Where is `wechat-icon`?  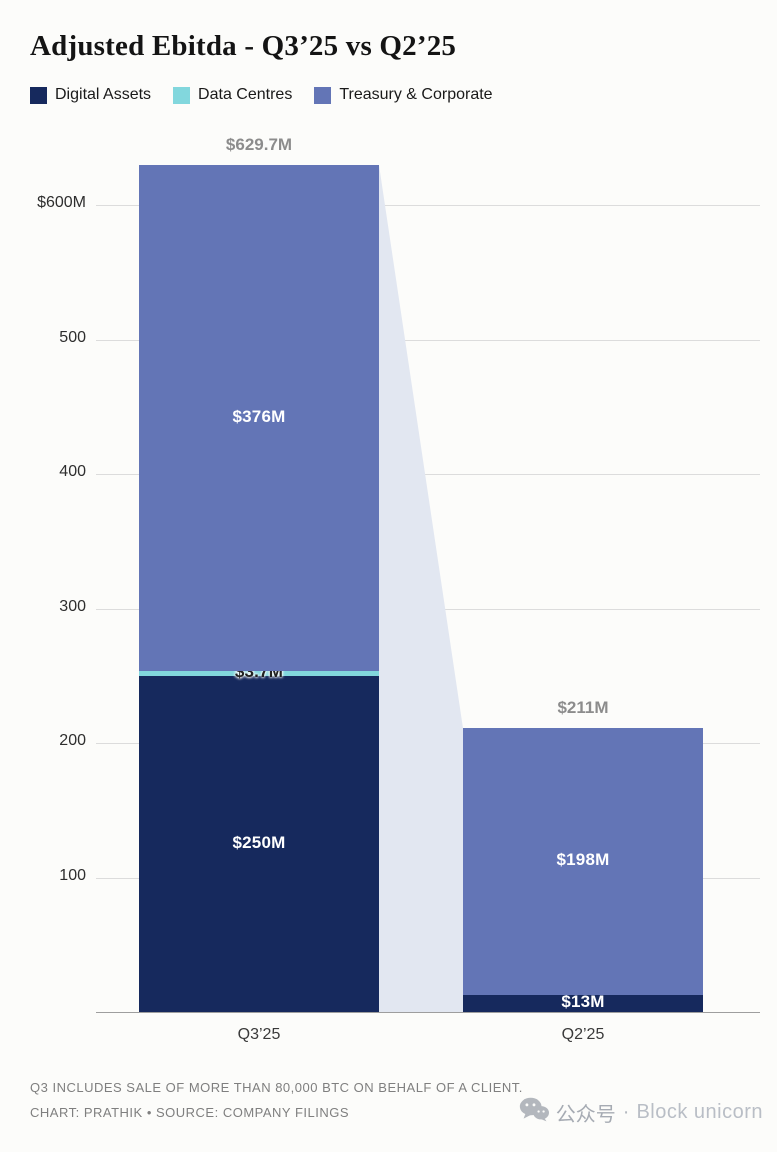 wechat-icon is located at coordinates (534, 1112).